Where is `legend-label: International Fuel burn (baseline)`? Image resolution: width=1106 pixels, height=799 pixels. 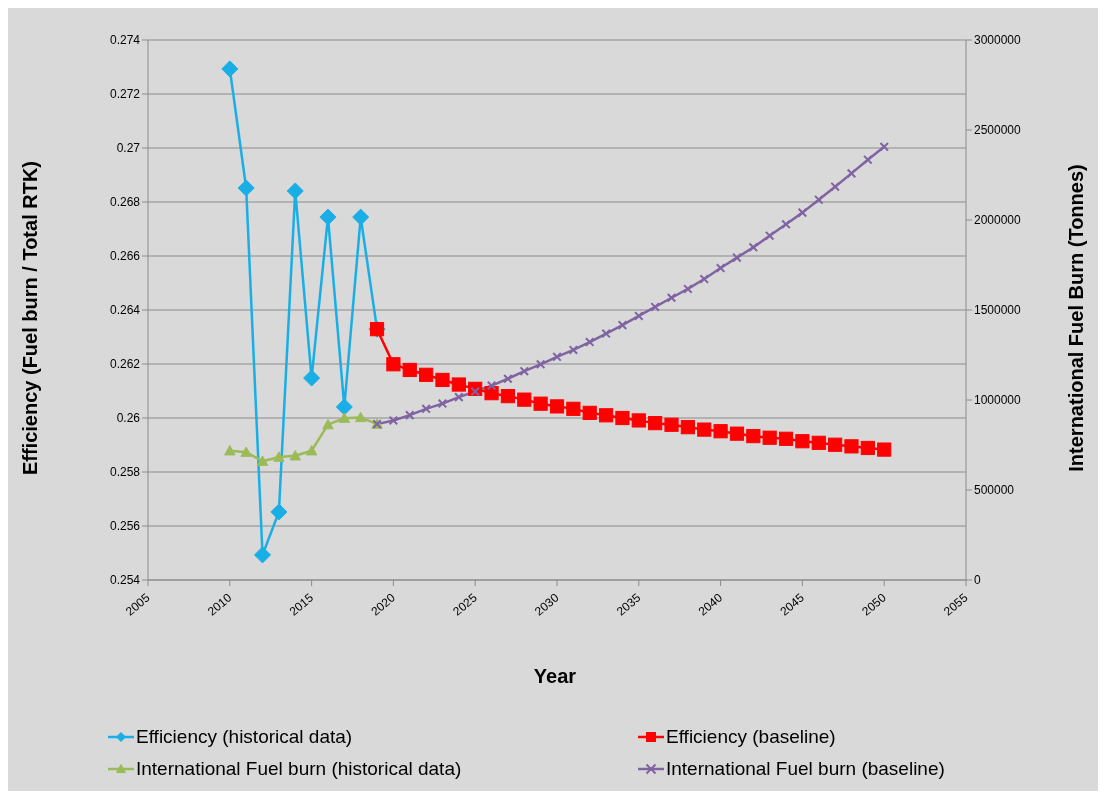 legend-label: International Fuel burn (baseline) is located at coordinates (805, 769).